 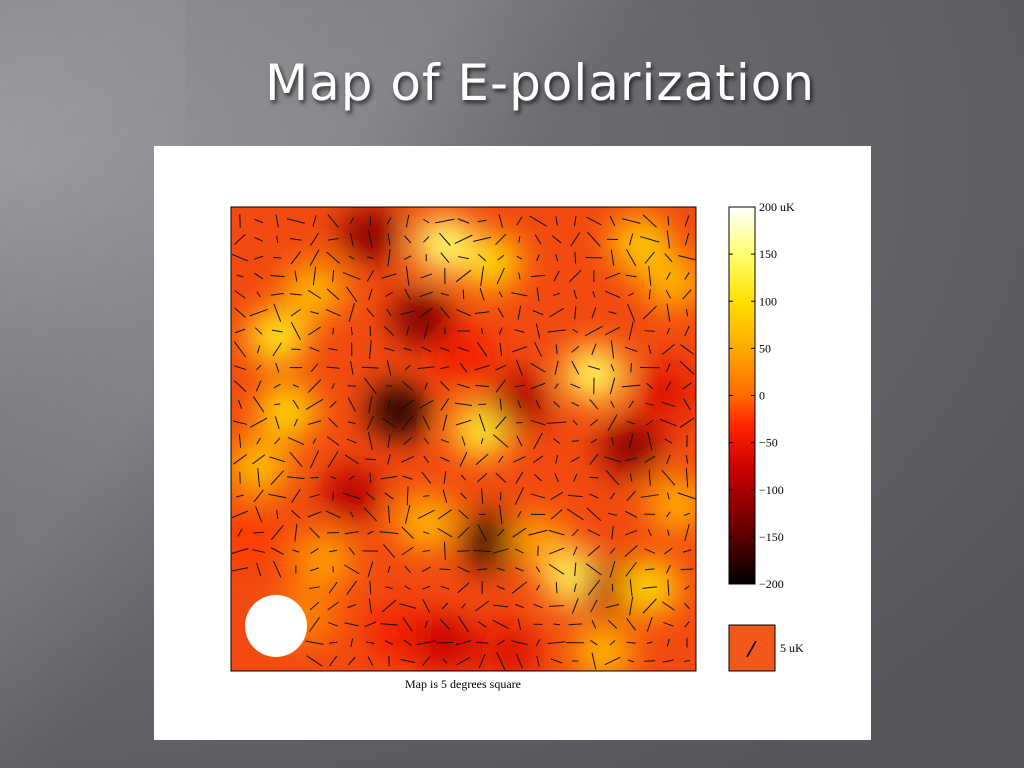 What do you see at coordinates (742, 395) in the screenshot?
I see `colorbar` at bounding box center [742, 395].